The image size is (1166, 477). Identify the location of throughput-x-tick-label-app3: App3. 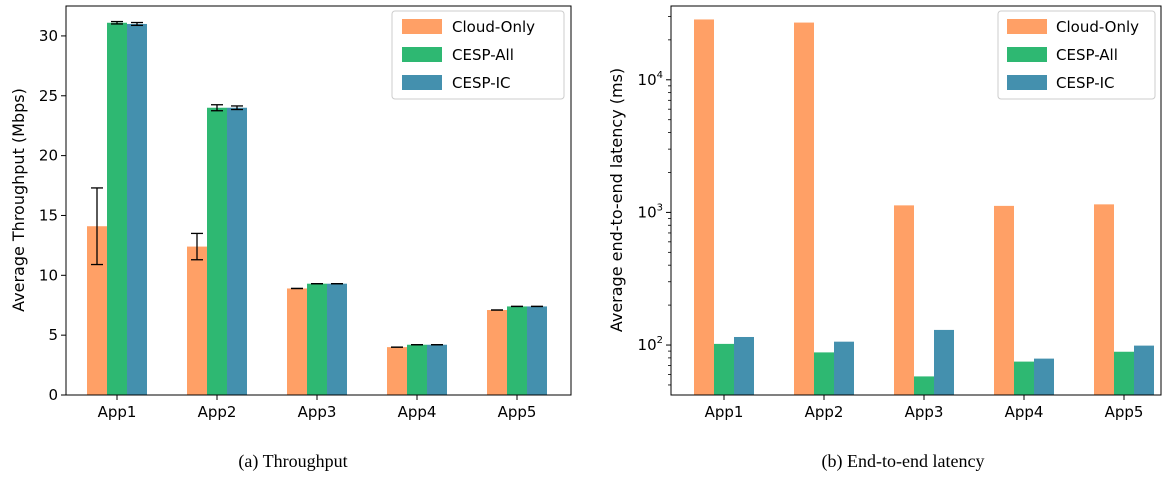
(317, 412).